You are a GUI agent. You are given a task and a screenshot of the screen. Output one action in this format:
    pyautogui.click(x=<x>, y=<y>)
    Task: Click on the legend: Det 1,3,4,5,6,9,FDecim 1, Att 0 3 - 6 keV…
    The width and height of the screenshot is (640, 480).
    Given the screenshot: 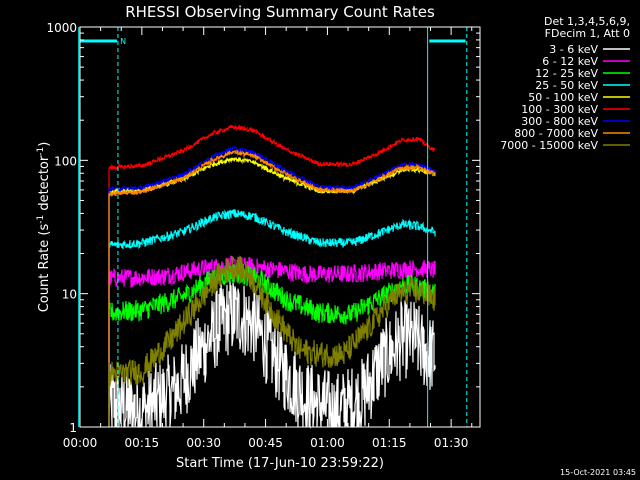 What is the action you would take?
    pyautogui.click(x=565, y=83)
    